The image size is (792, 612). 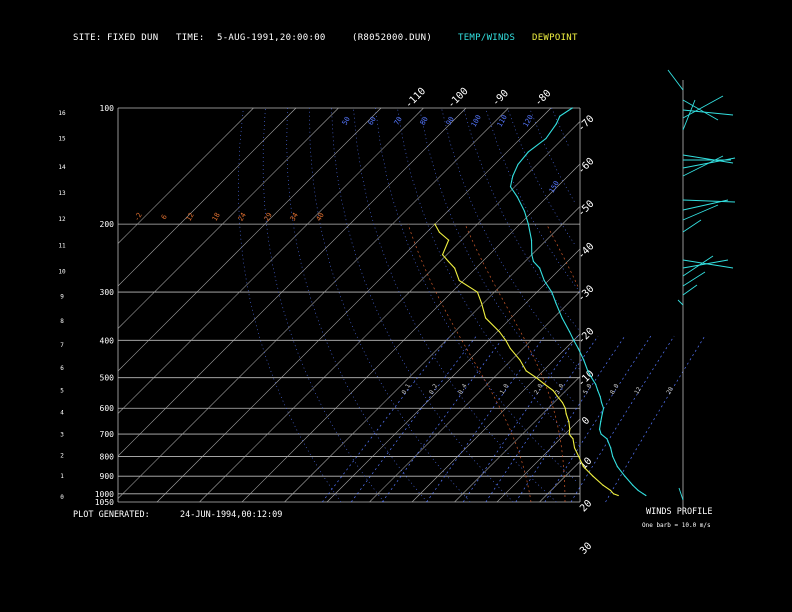 I want to click on dewpoint-profile, so click(x=526, y=360).